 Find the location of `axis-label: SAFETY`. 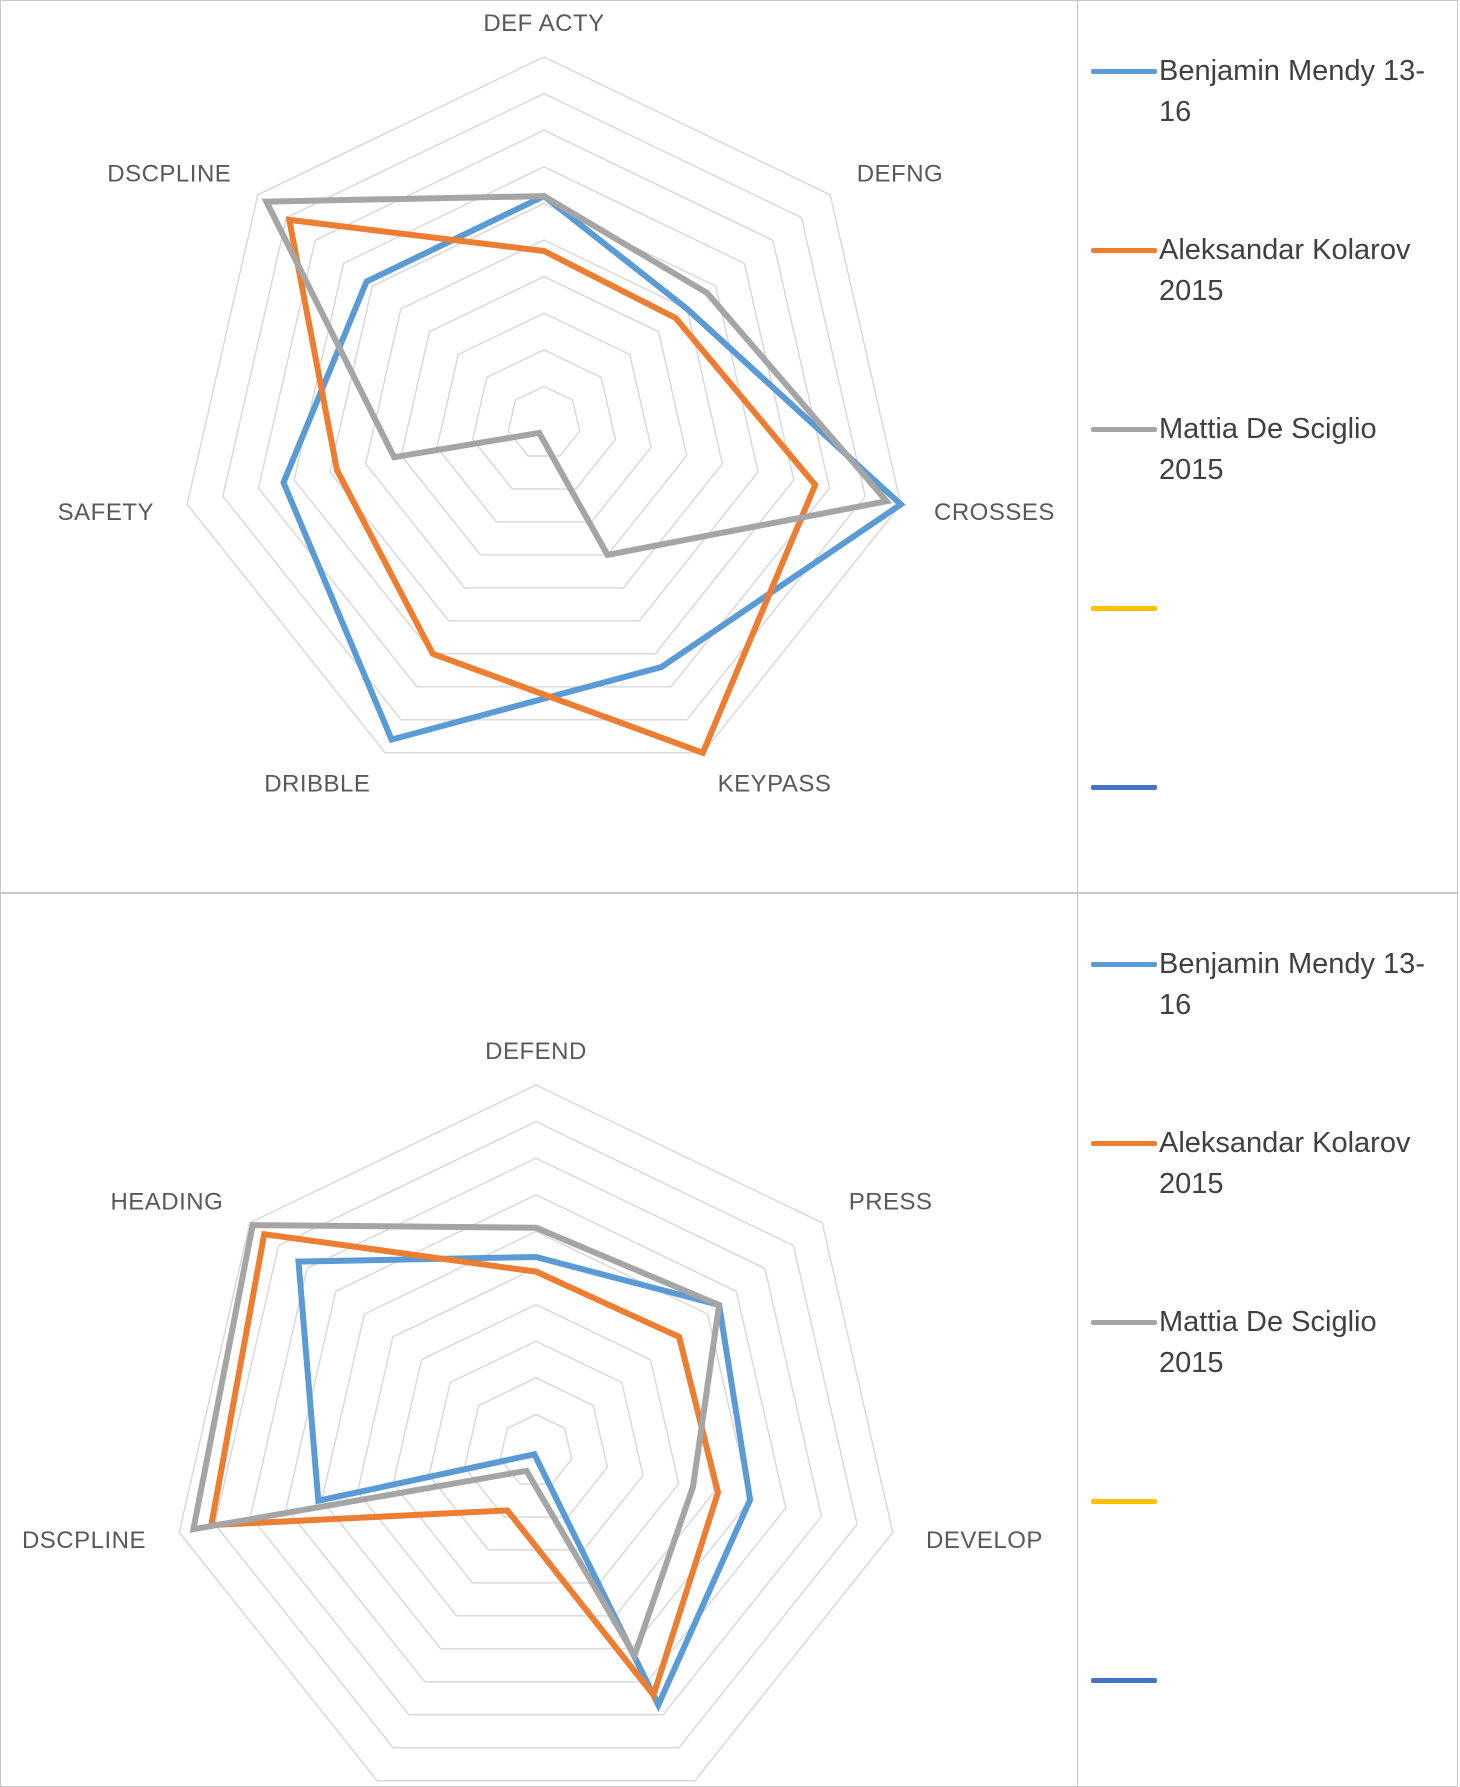

axis-label: SAFETY is located at coordinates (106, 512).